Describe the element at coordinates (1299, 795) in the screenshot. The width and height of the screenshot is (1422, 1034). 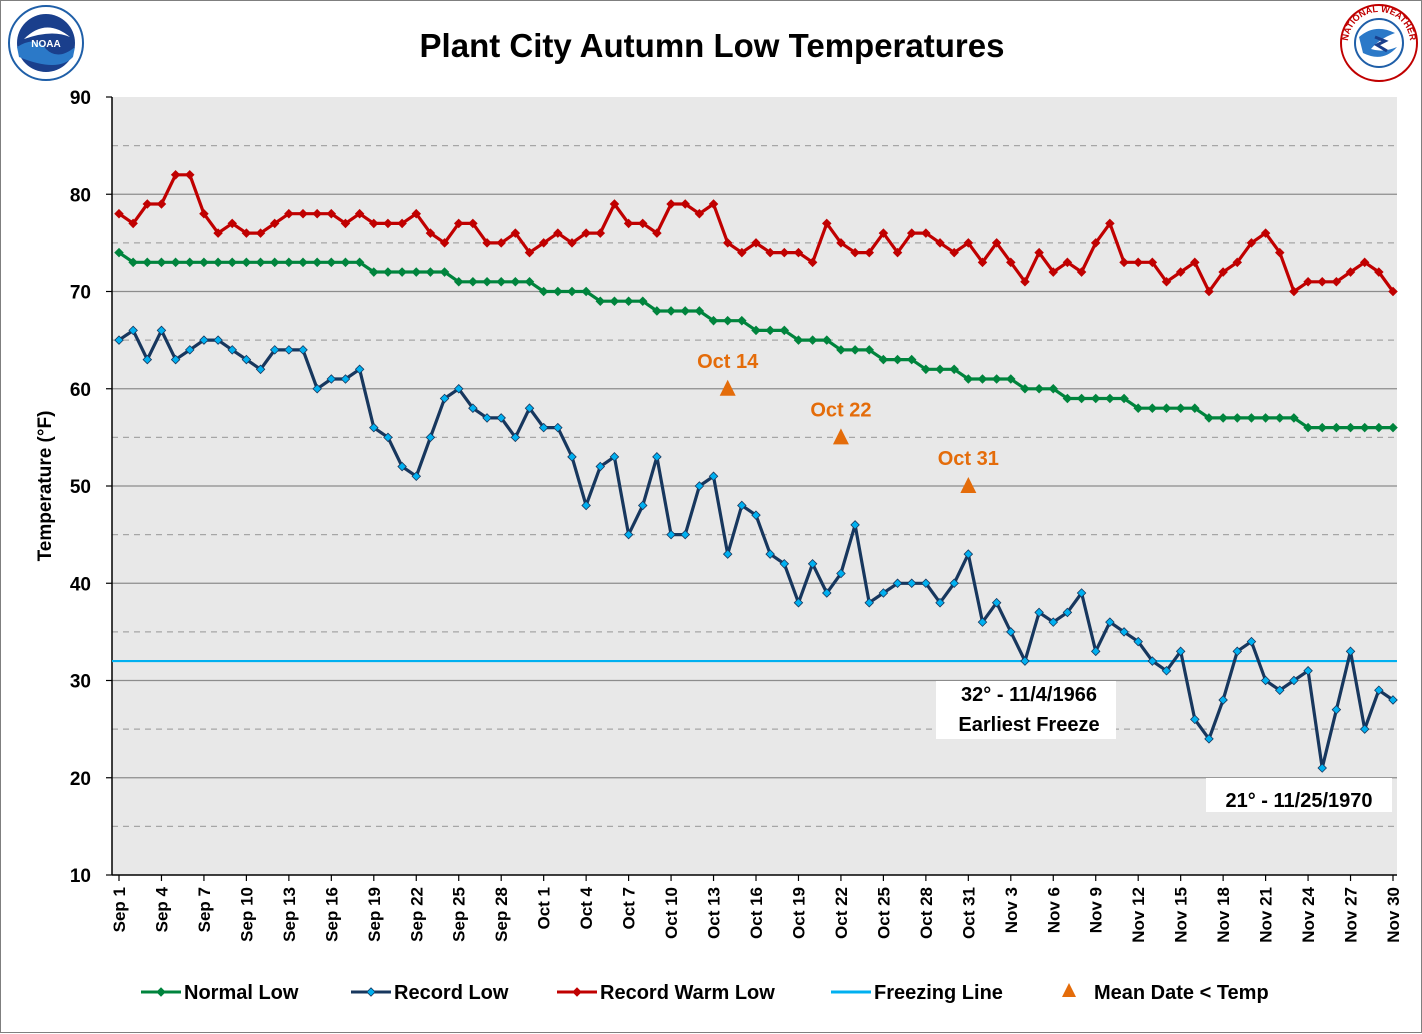
I see `annotation-record-low-bg` at that location.